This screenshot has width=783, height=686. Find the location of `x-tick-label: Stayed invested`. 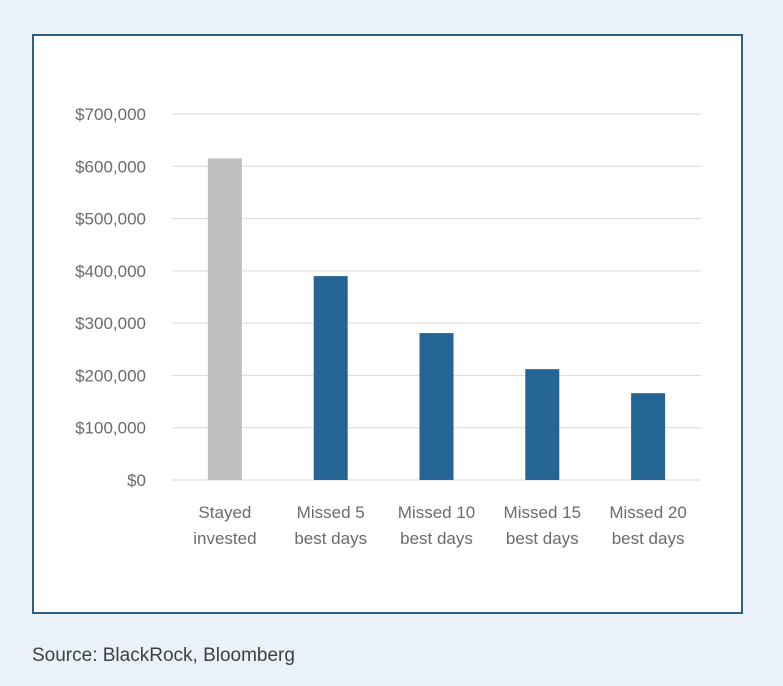

x-tick-label: Stayed invested is located at coordinates (224, 525).